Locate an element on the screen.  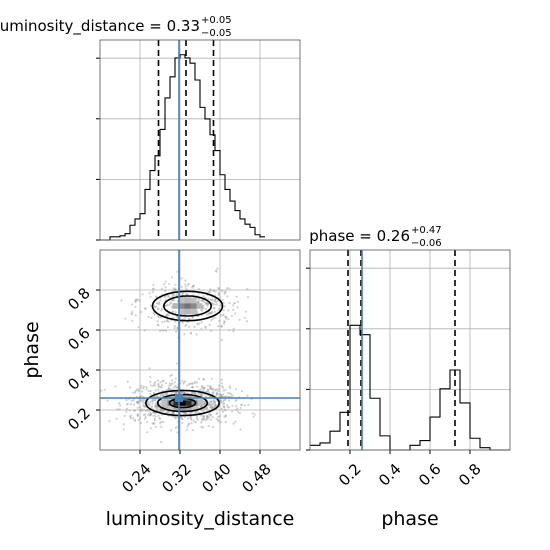
title-luminosity-distance-lower: −0.05 is located at coordinates (216, 33).